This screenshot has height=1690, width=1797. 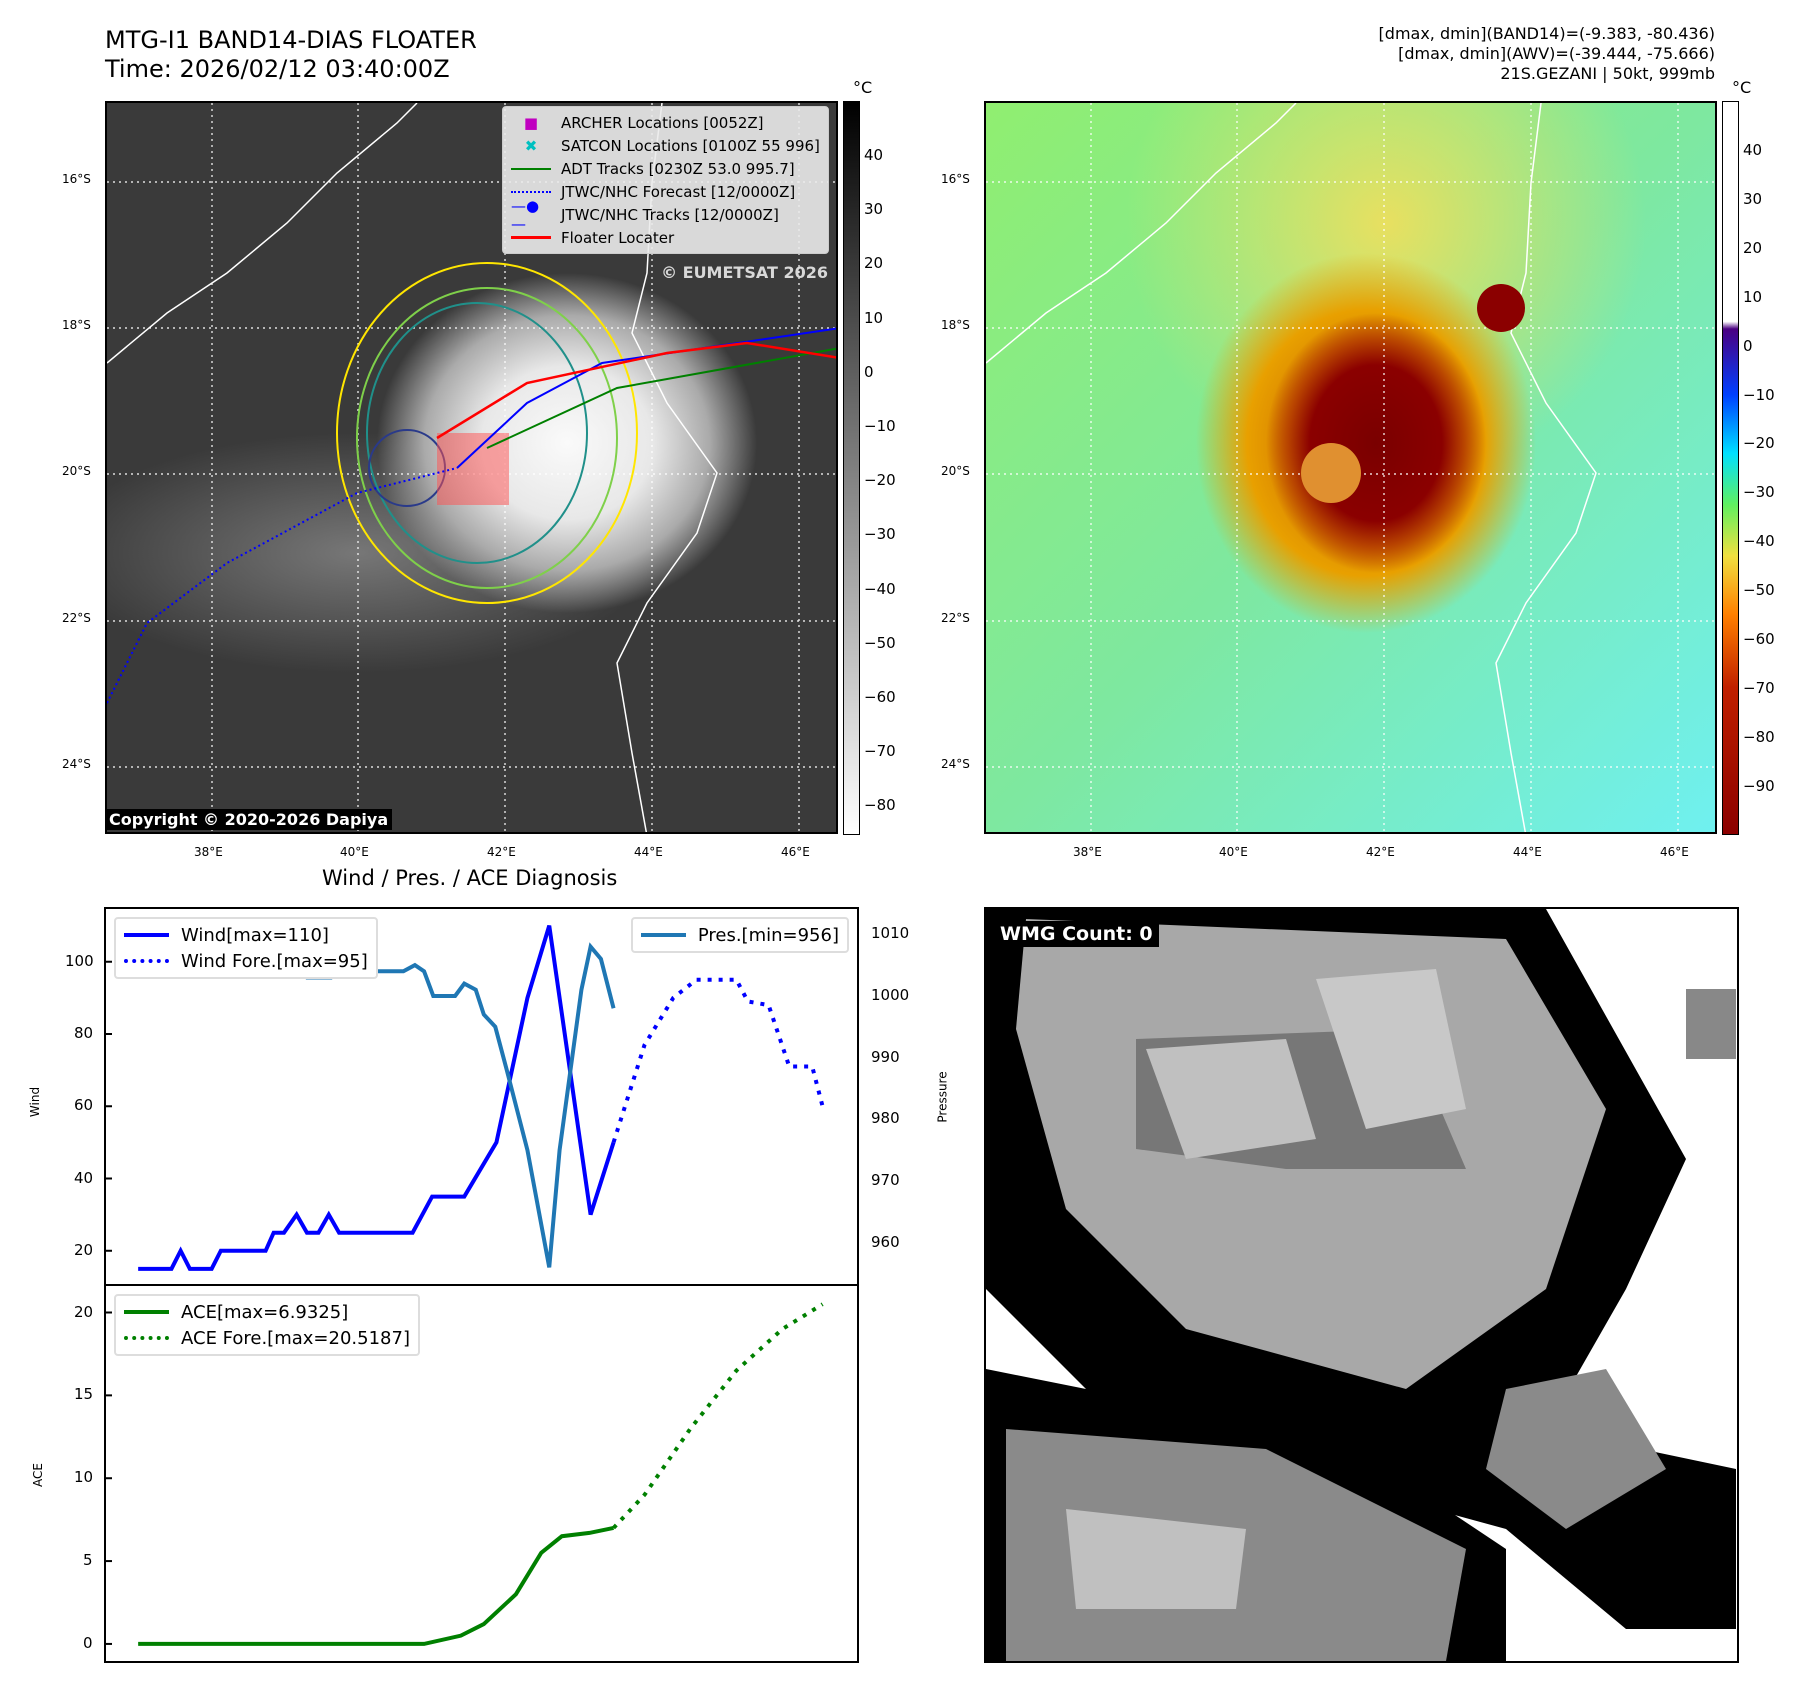 I want to click on colorbar-ir-tick: 20, so click(x=874, y=263).